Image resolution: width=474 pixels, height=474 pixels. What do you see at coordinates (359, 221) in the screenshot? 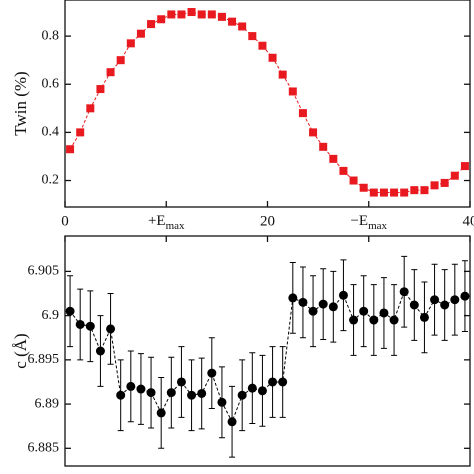
I see `x-tick-label-main: −E` at bounding box center [359, 221].